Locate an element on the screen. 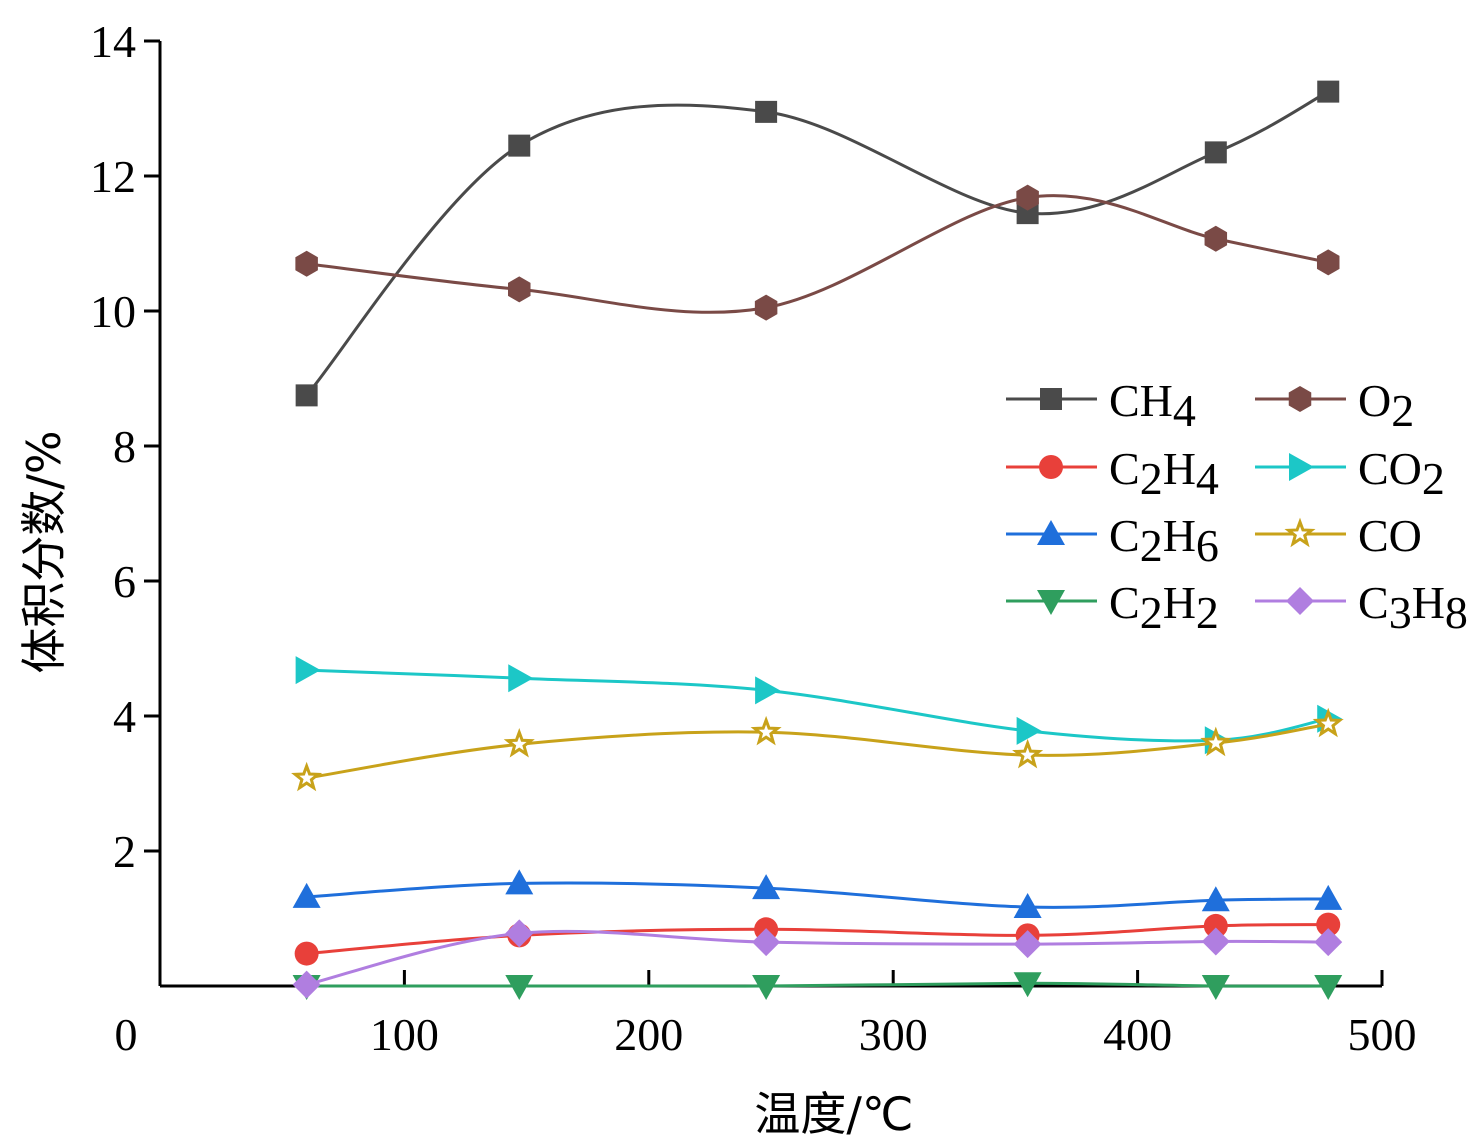 The height and width of the screenshot is (1143, 1484). x-tick-label: 400 is located at coordinates (1137, 1034).